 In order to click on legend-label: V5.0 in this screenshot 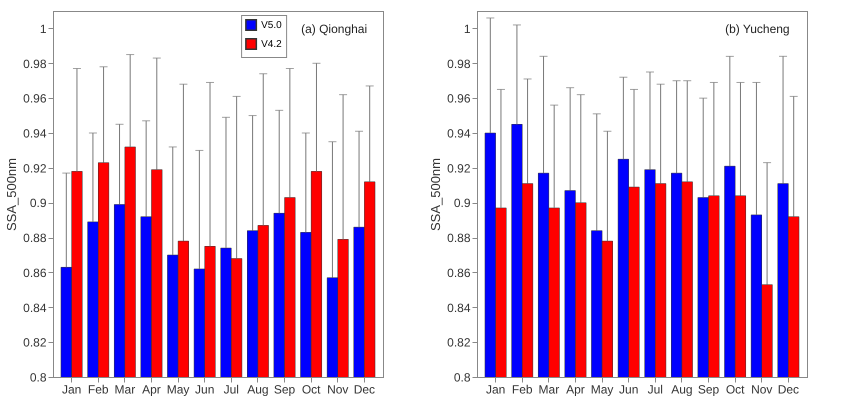, I will do `click(271, 25)`.